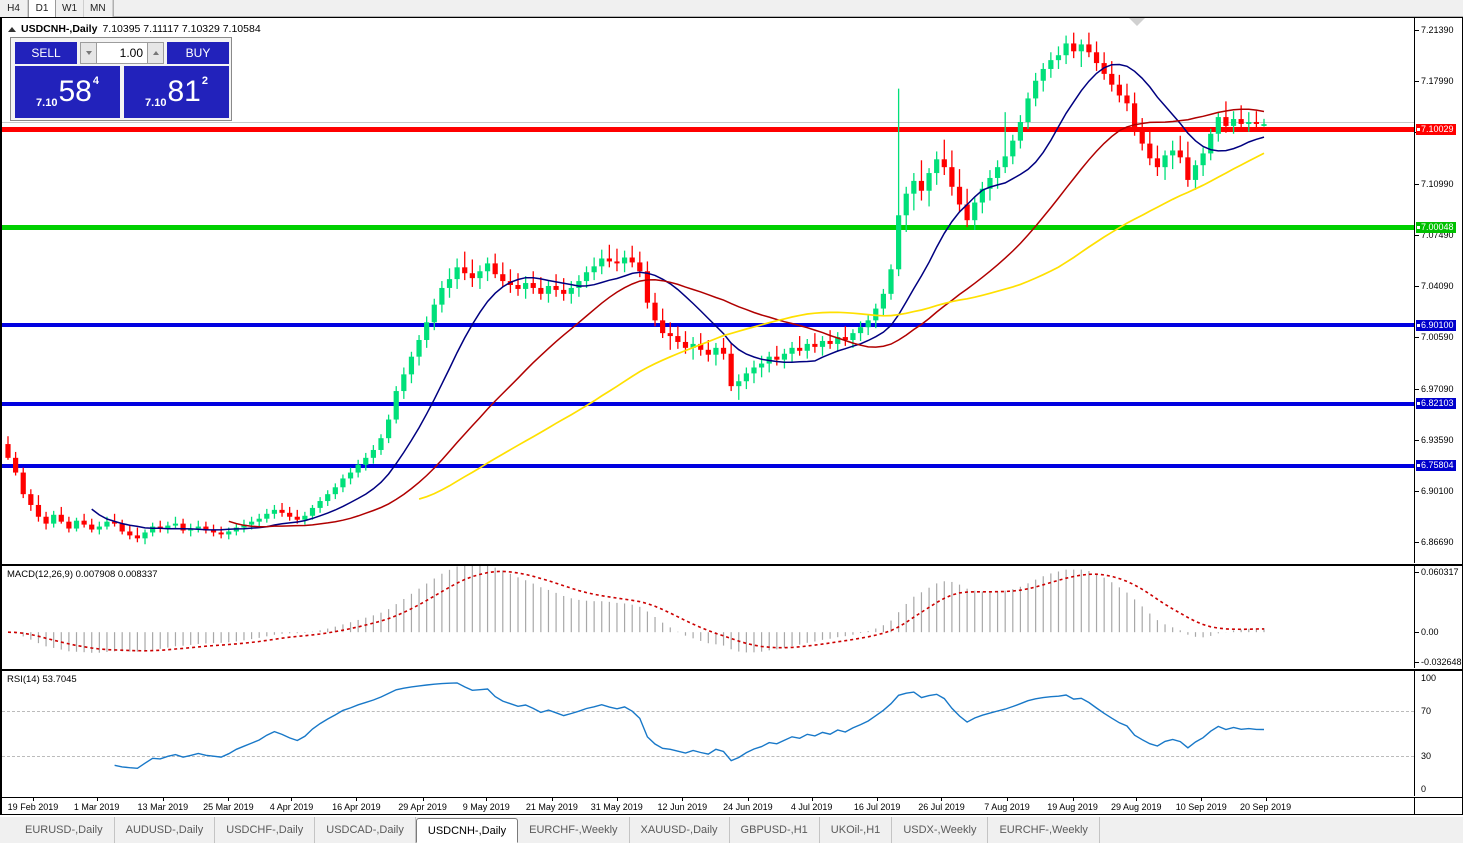  Describe the element at coordinates (1436, 325) in the screenshot. I see `price-level-tag-6.90100: 6.90100` at that location.